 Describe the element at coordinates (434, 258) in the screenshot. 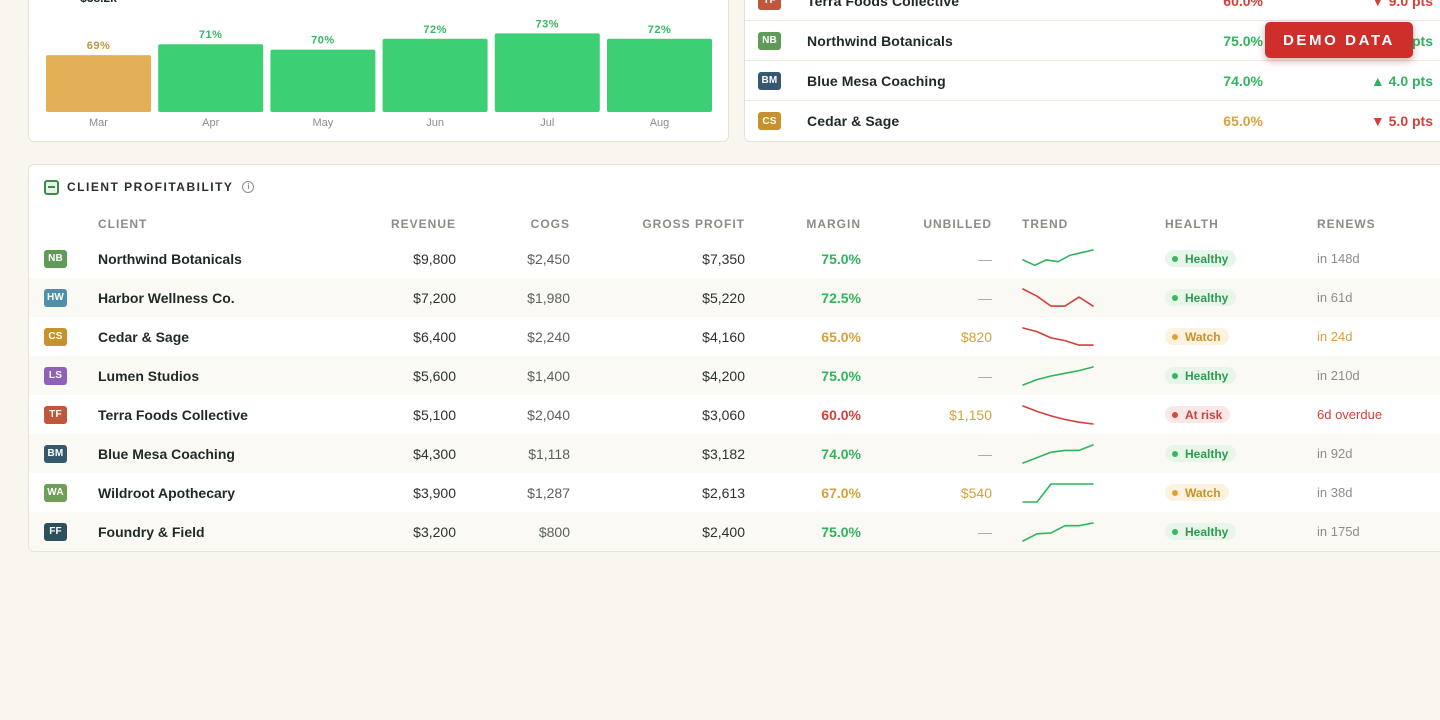

I see `revenue-value: $9,800` at that location.